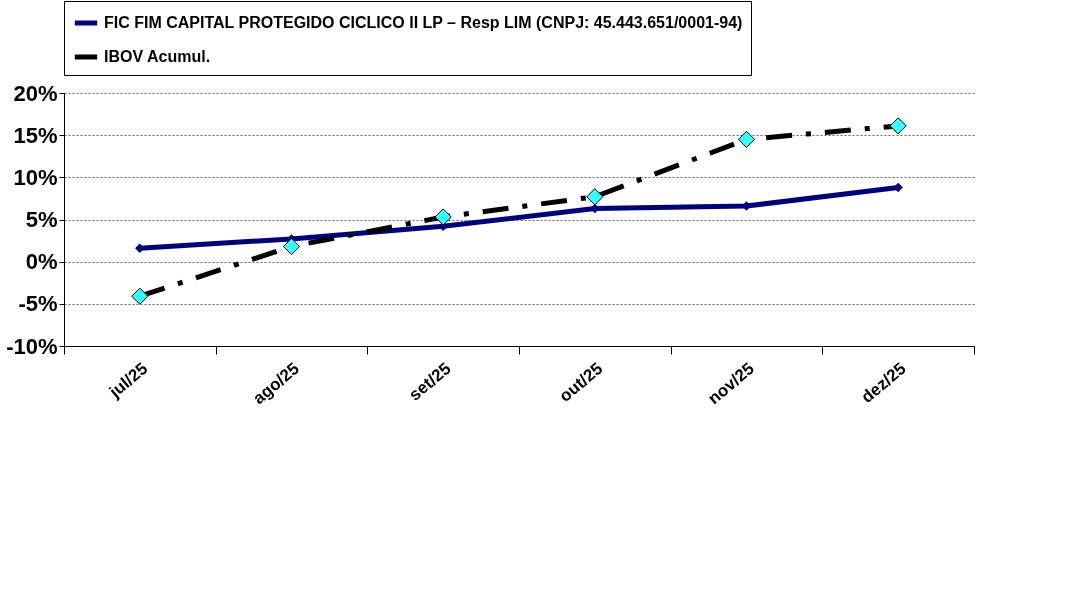 The height and width of the screenshot is (613, 1088). What do you see at coordinates (41, 262) in the screenshot?
I see `y-tick-label: 0%` at bounding box center [41, 262].